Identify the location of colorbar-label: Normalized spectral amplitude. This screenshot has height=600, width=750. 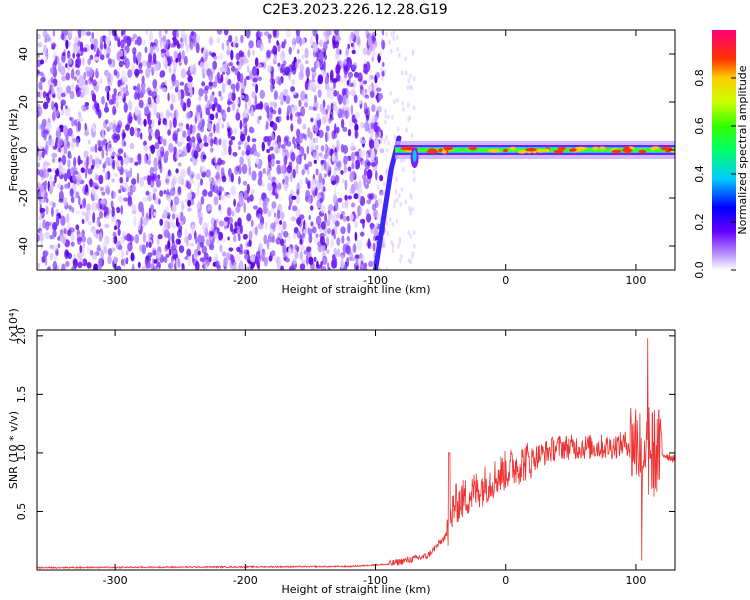
(742, 149).